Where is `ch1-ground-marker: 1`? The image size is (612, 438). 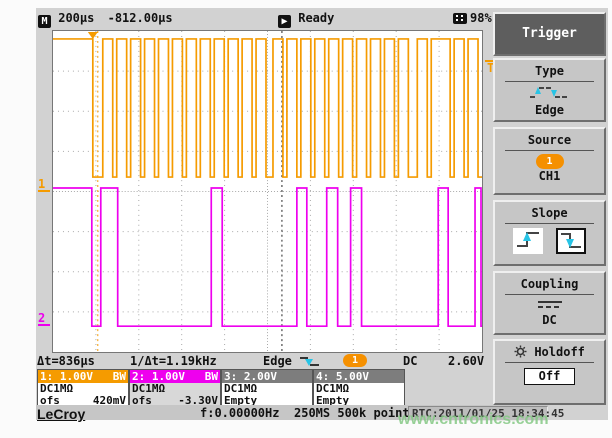
ch1-ground-marker: 1 is located at coordinates (45, 184).